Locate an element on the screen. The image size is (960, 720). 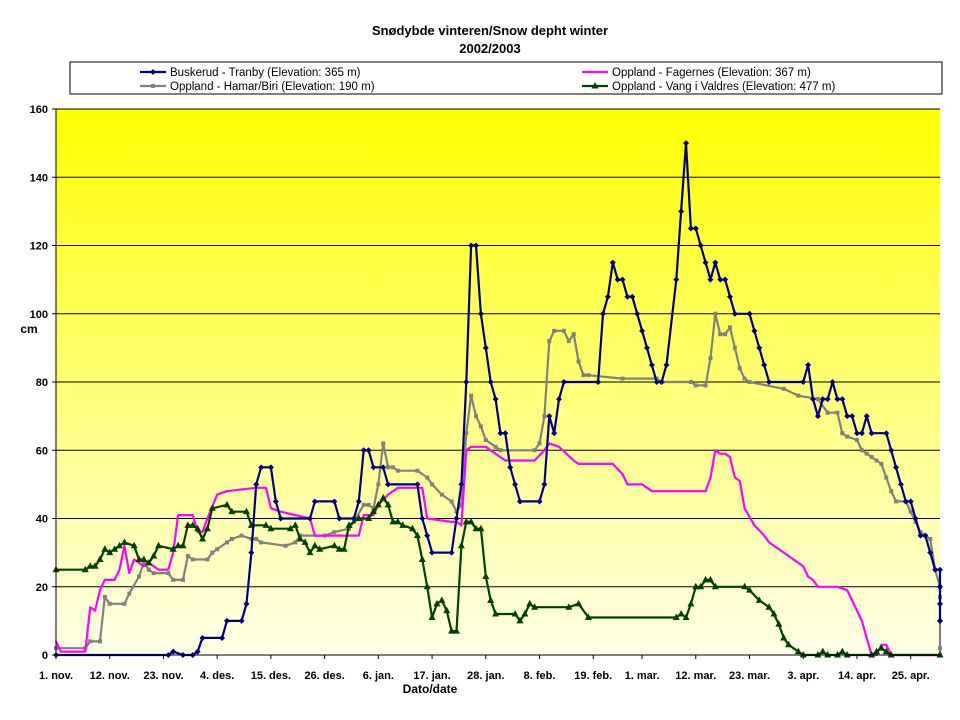
x-tick-label: 1. mar. is located at coordinates (642, 676).